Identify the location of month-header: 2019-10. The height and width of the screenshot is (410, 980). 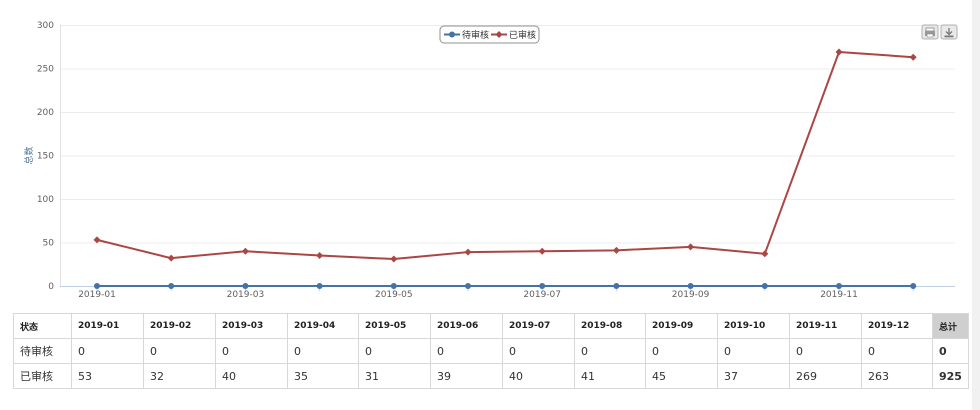
(753, 326).